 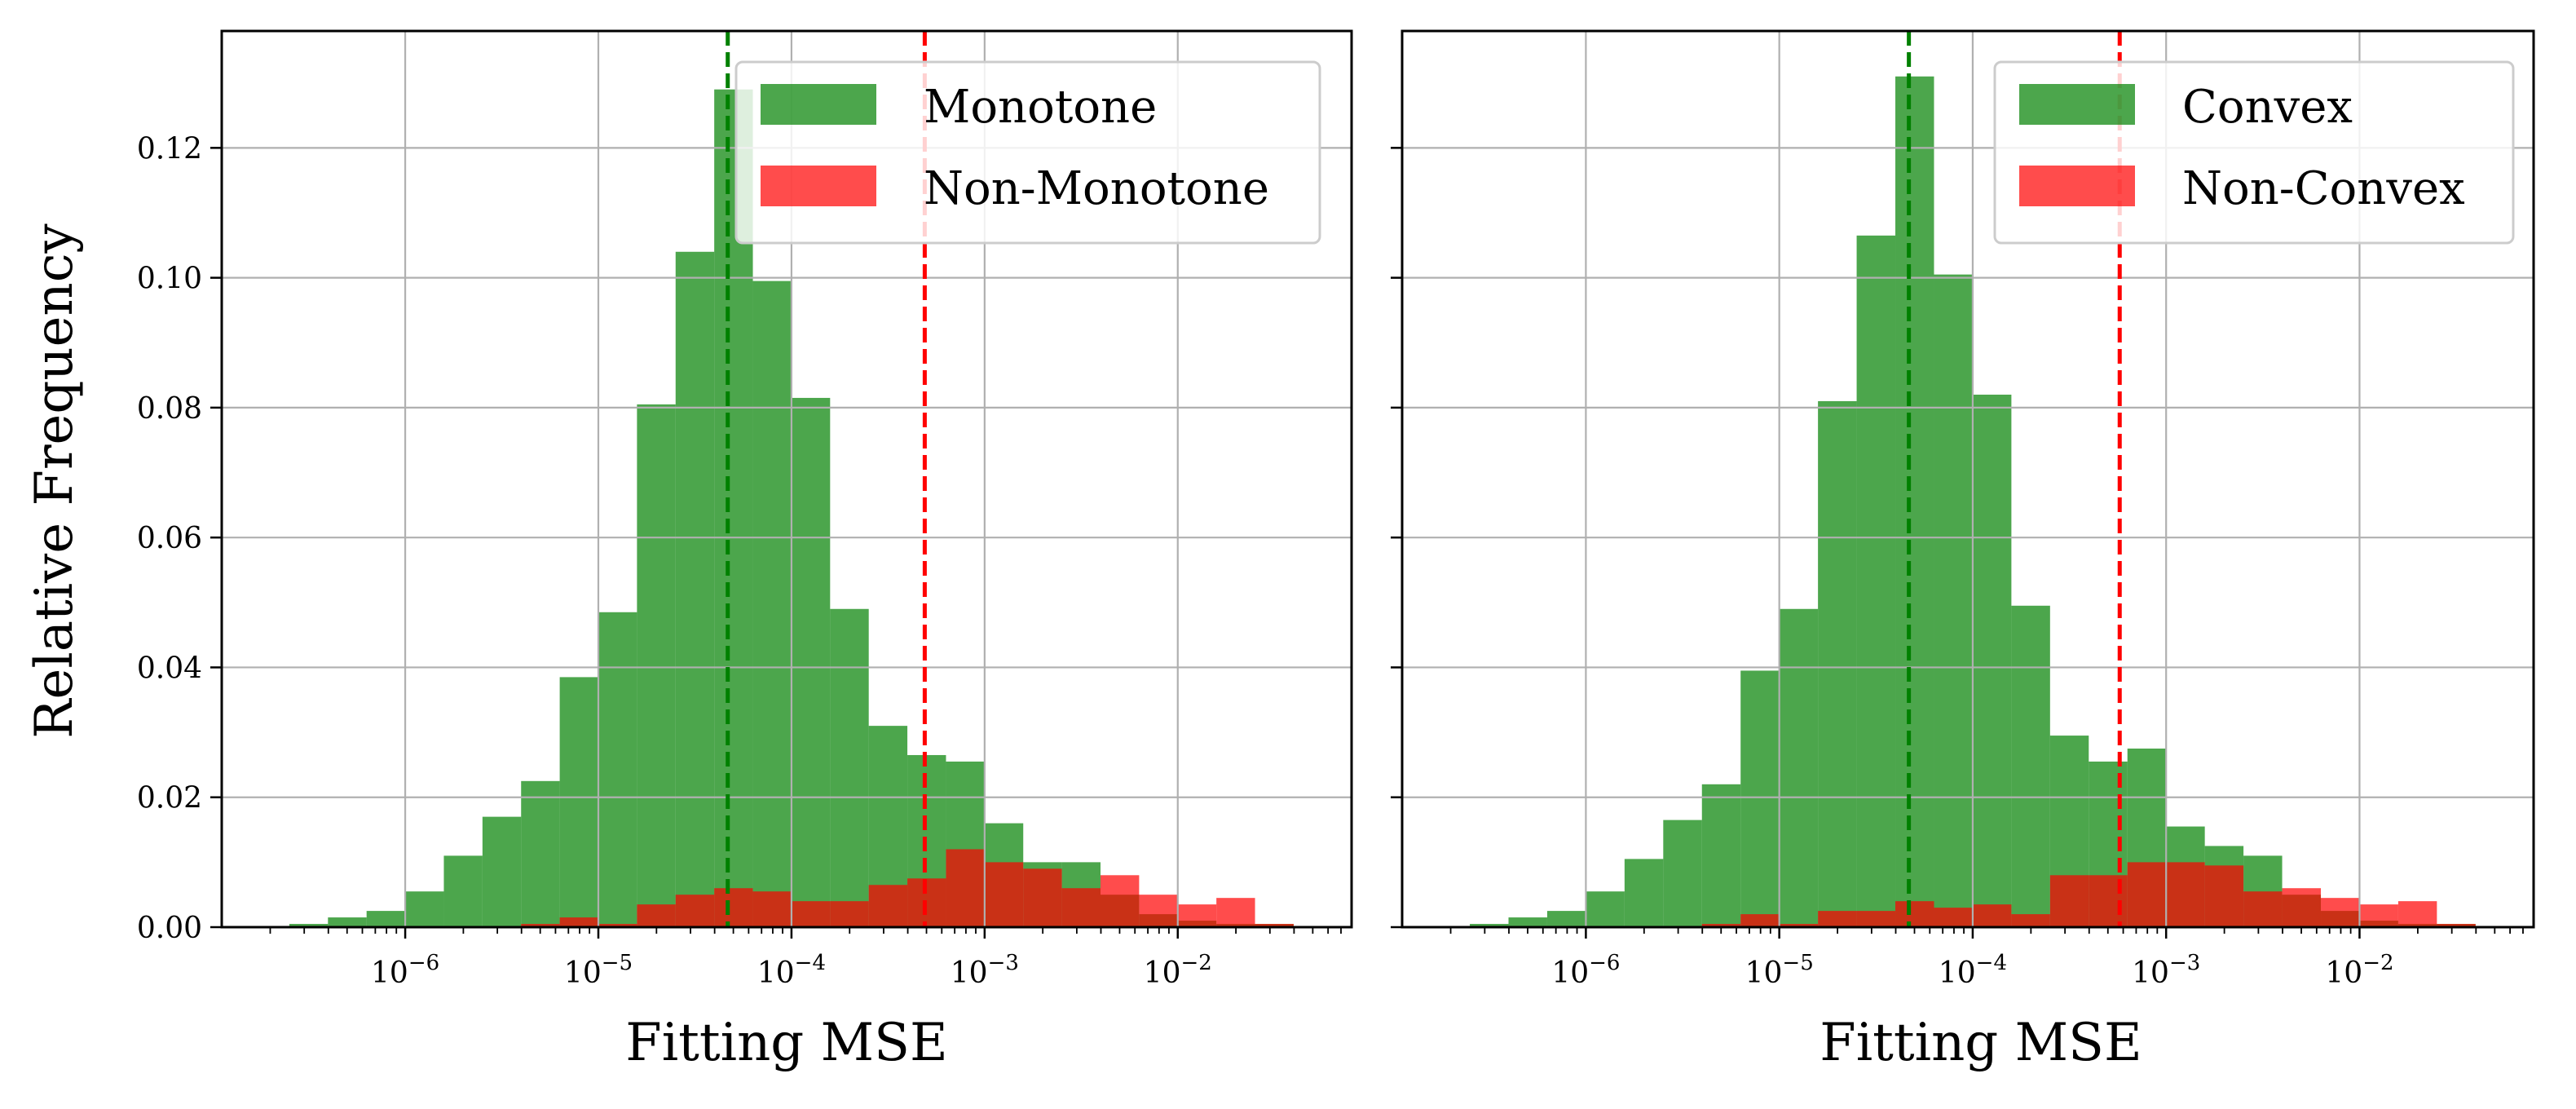 What do you see at coordinates (1178, 970) in the screenshot?
I see `left-xtick-label-4: 10⁻²` at bounding box center [1178, 970].